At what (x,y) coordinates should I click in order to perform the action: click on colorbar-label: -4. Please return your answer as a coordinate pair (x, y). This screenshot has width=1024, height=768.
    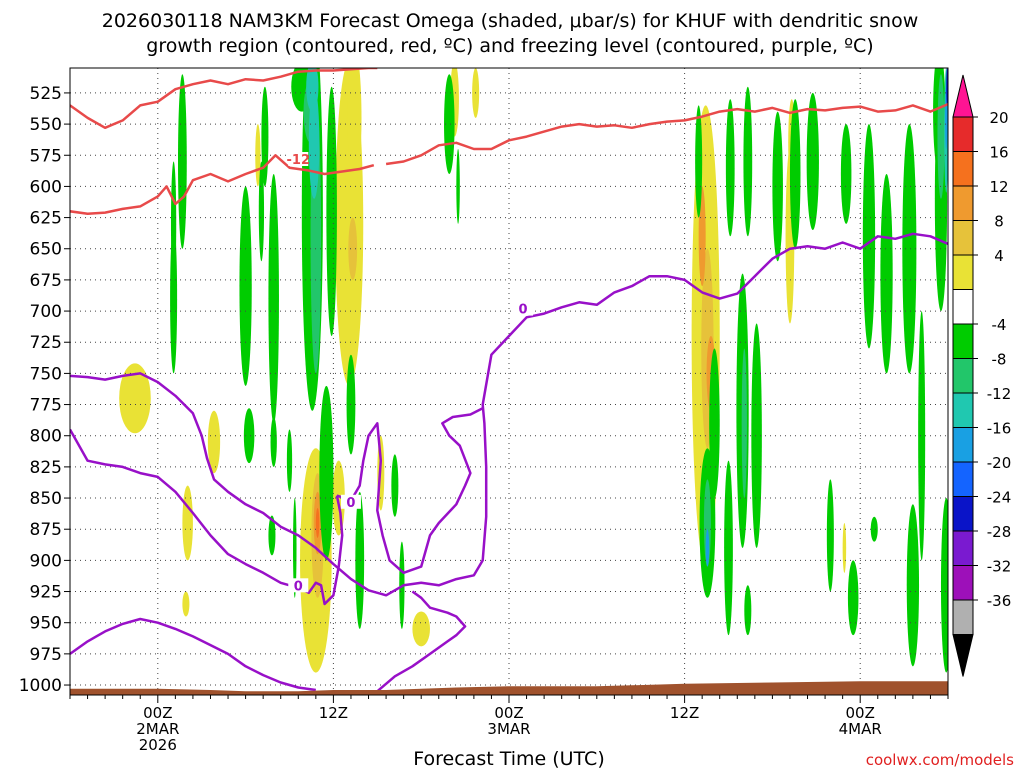
    Looking at the image, I should click on (999, 325).